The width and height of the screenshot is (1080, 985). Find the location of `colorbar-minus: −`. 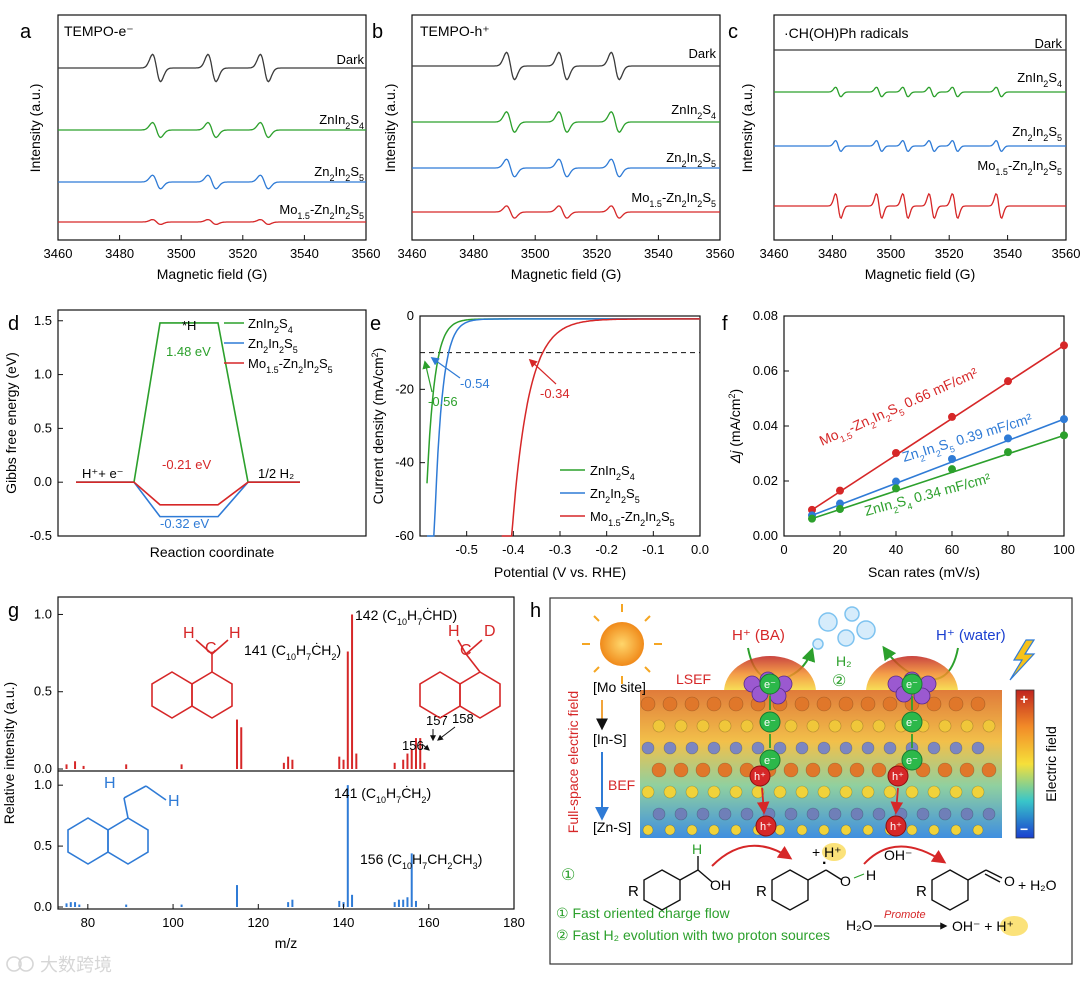

colorbar-minus: − is located at coordinates (1024, 829).